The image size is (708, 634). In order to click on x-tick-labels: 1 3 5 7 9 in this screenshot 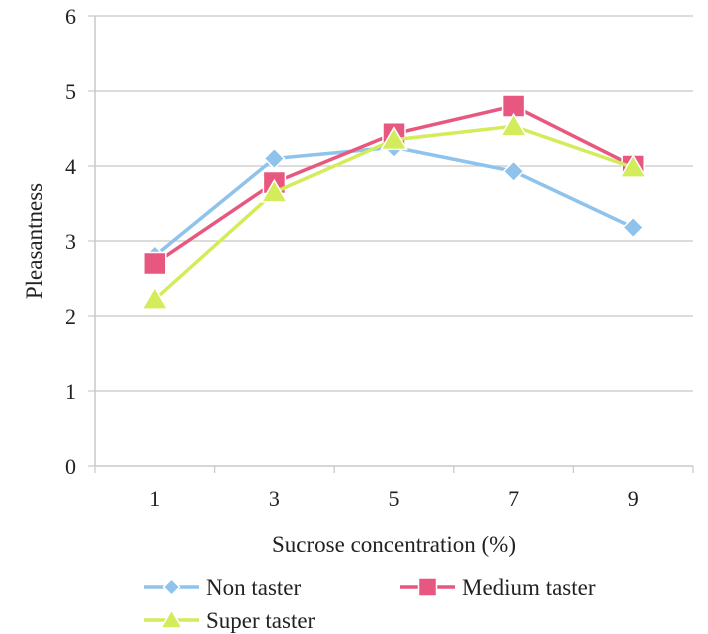, I will do `click(393, 498)`.